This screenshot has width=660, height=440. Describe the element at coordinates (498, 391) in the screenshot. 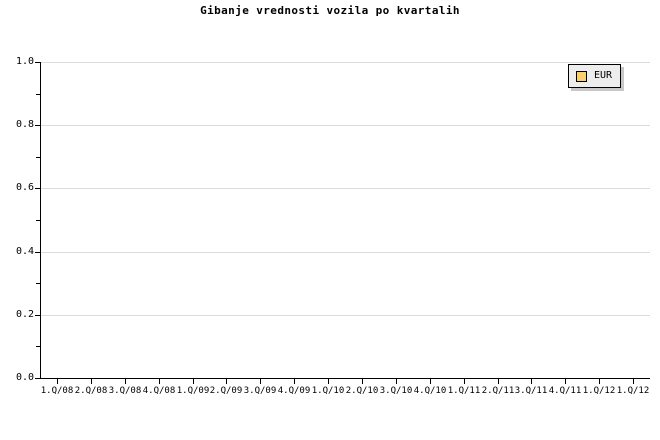

I see `x-axis-tick-label: 2.Q/11` at that location.